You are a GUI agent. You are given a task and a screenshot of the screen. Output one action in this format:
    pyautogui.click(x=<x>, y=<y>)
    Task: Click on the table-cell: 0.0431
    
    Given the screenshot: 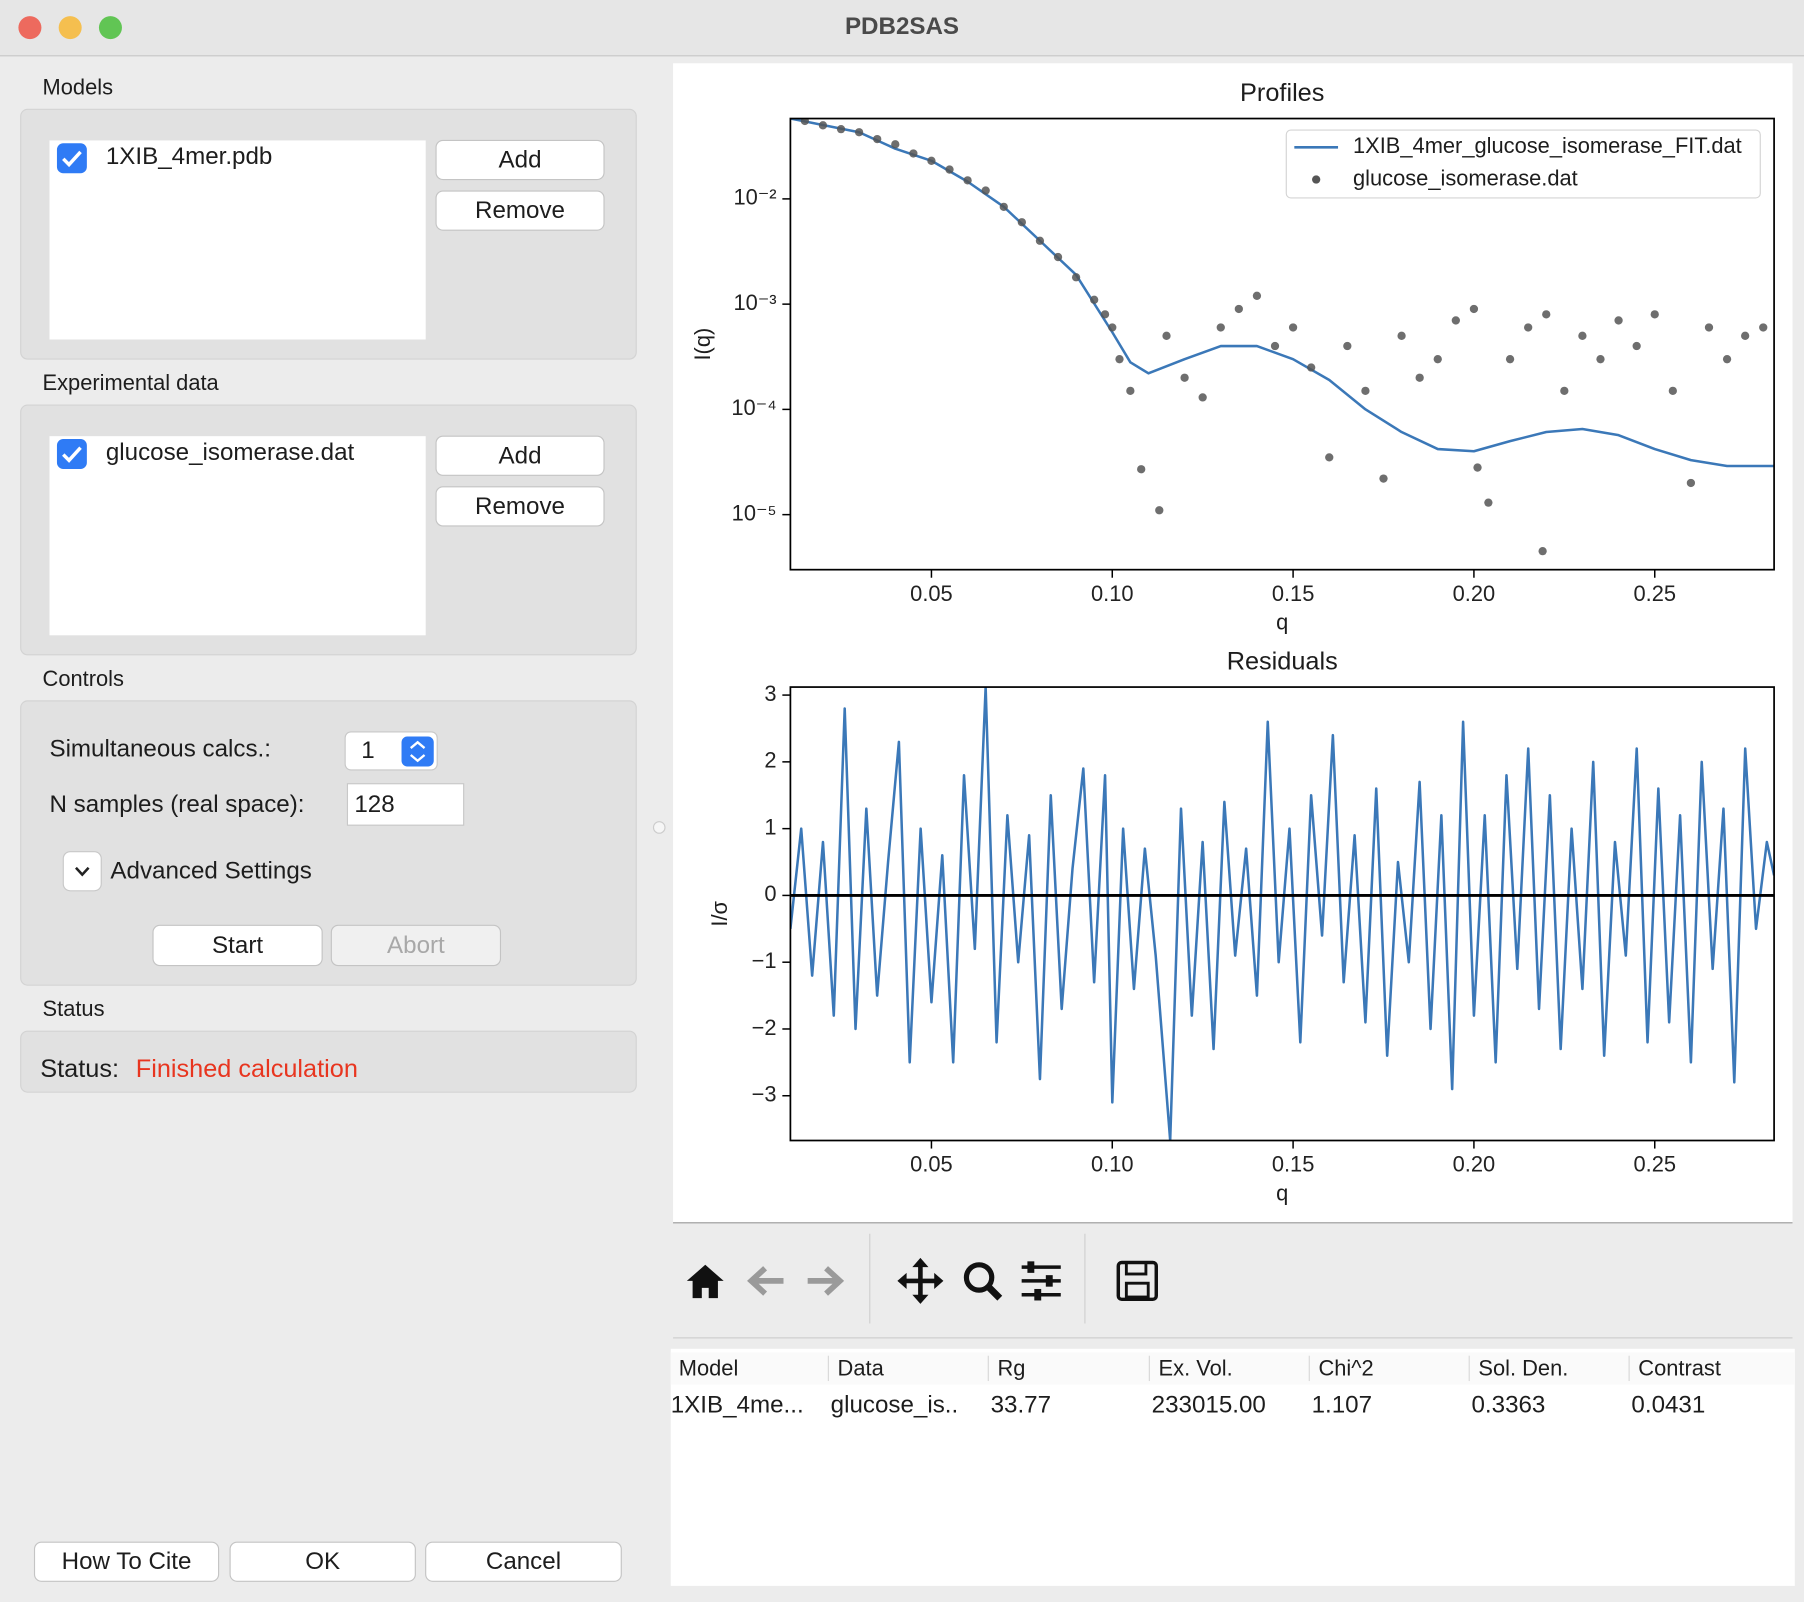 What is the action you would take?
    pyautogui.click(x=1668, y=1405)
    